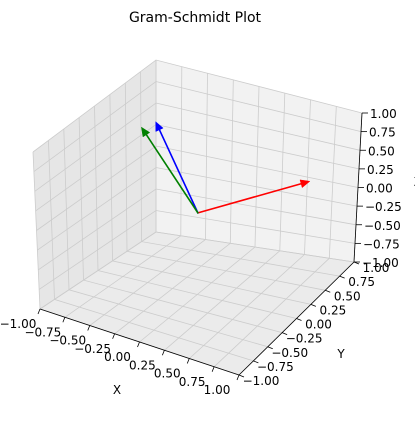 This screenshot has height=422, width=415. Describe the element at coordinates (67, 341) in the screenshot. I see `x-tick-label: −0.50` at that location.